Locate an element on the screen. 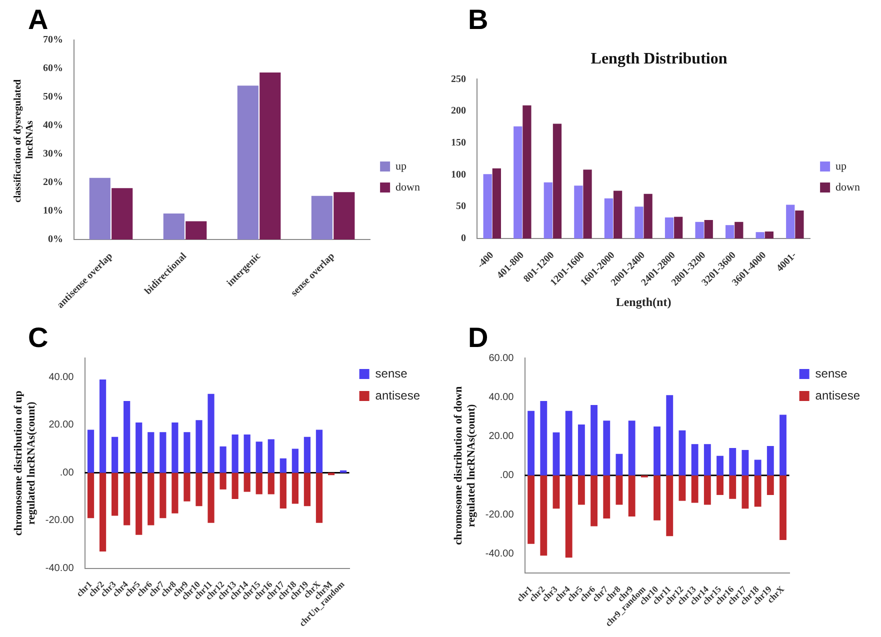 Image resolution: width=881 pixels, height=637 pixels. y-tick-label: 60.00 is located at coordinates (501, 358).